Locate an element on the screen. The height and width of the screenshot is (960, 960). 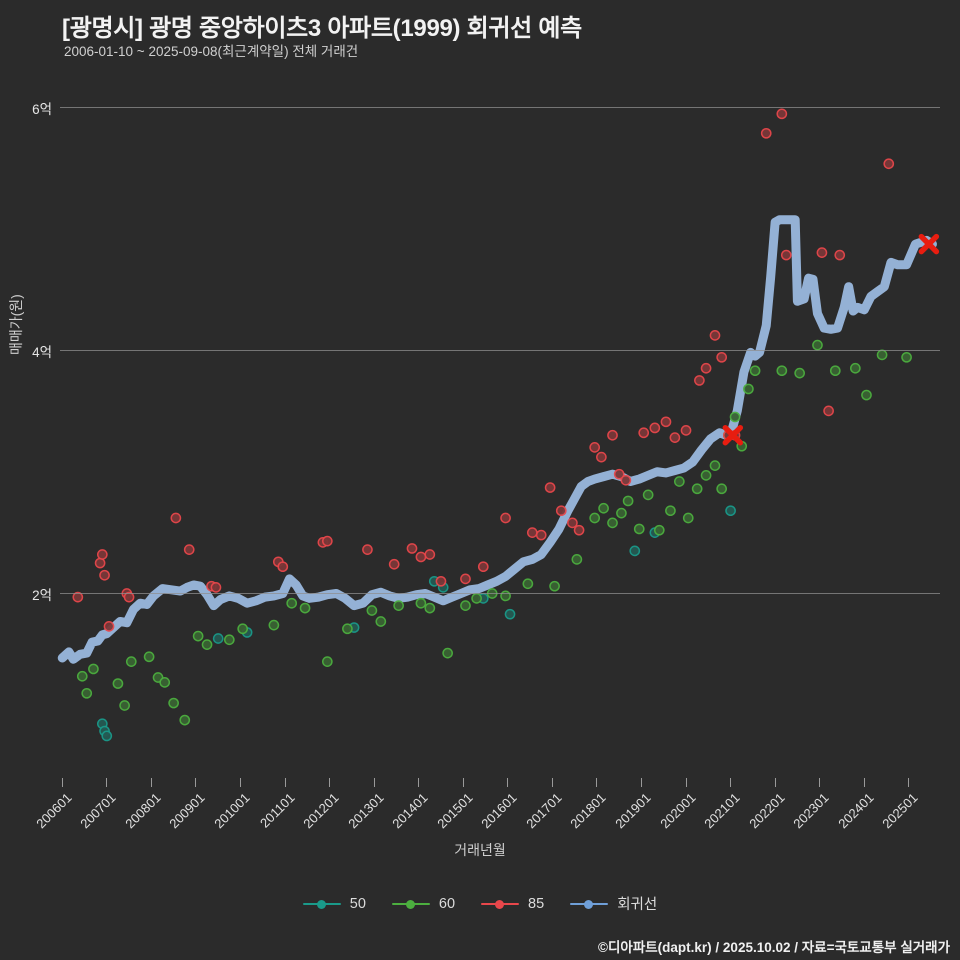
y-tick-label: 6억 is located at coordinates (42, 109).